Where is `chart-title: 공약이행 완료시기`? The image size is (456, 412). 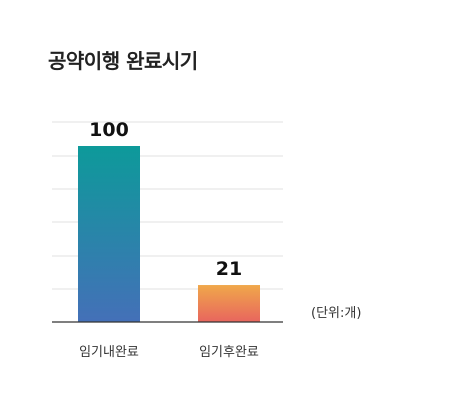 chart-title: 공약이행 완료시기 is located at coordinates (123, 61).